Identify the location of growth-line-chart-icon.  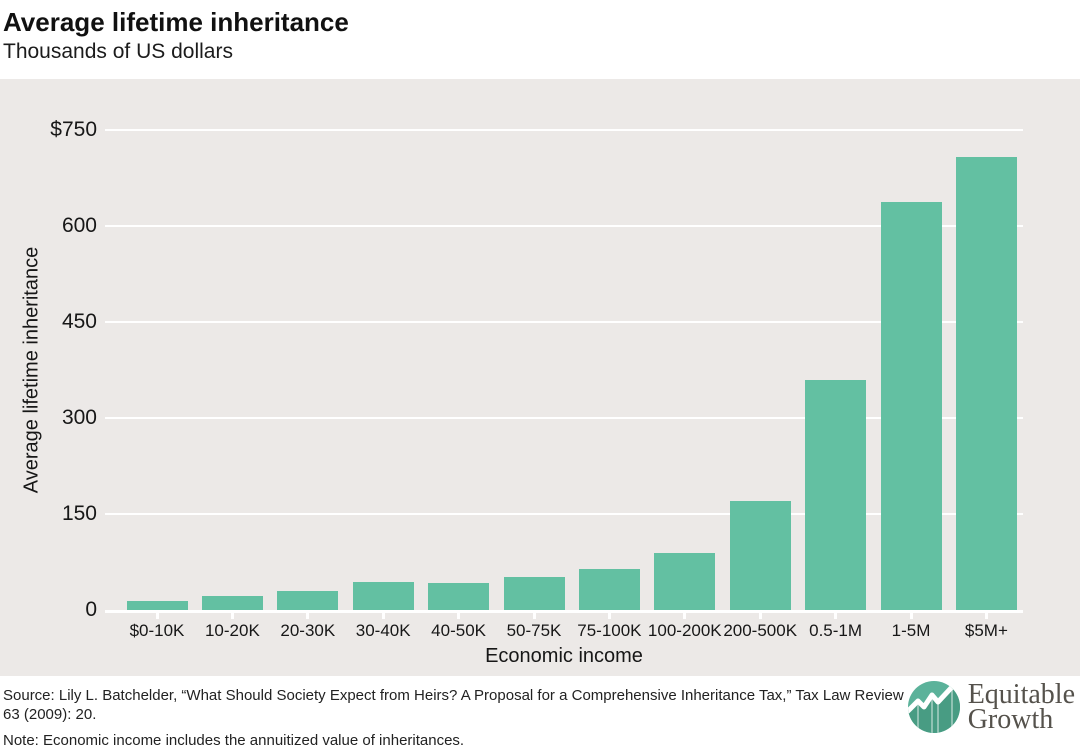
(933, 707).